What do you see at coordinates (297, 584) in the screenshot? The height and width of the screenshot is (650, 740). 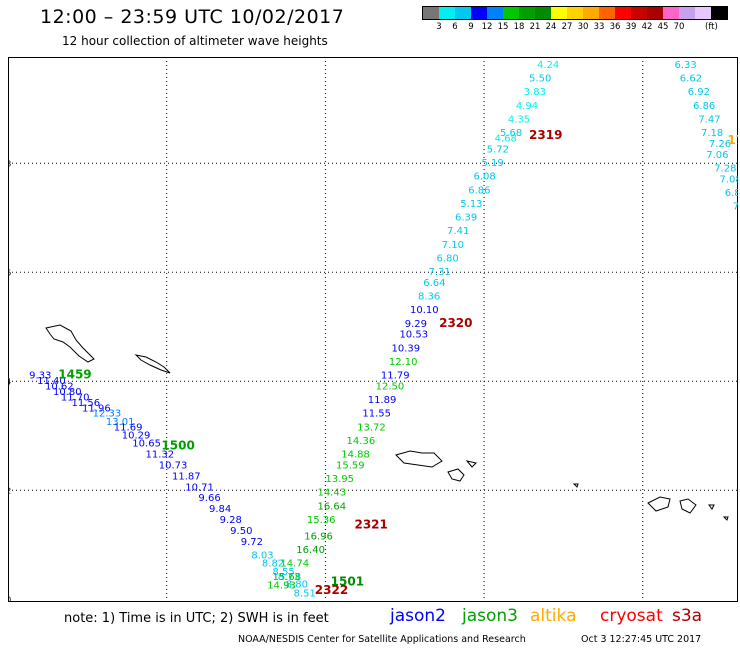 I see `wave-height-value: 8.80` at bounding box center [297, 584].